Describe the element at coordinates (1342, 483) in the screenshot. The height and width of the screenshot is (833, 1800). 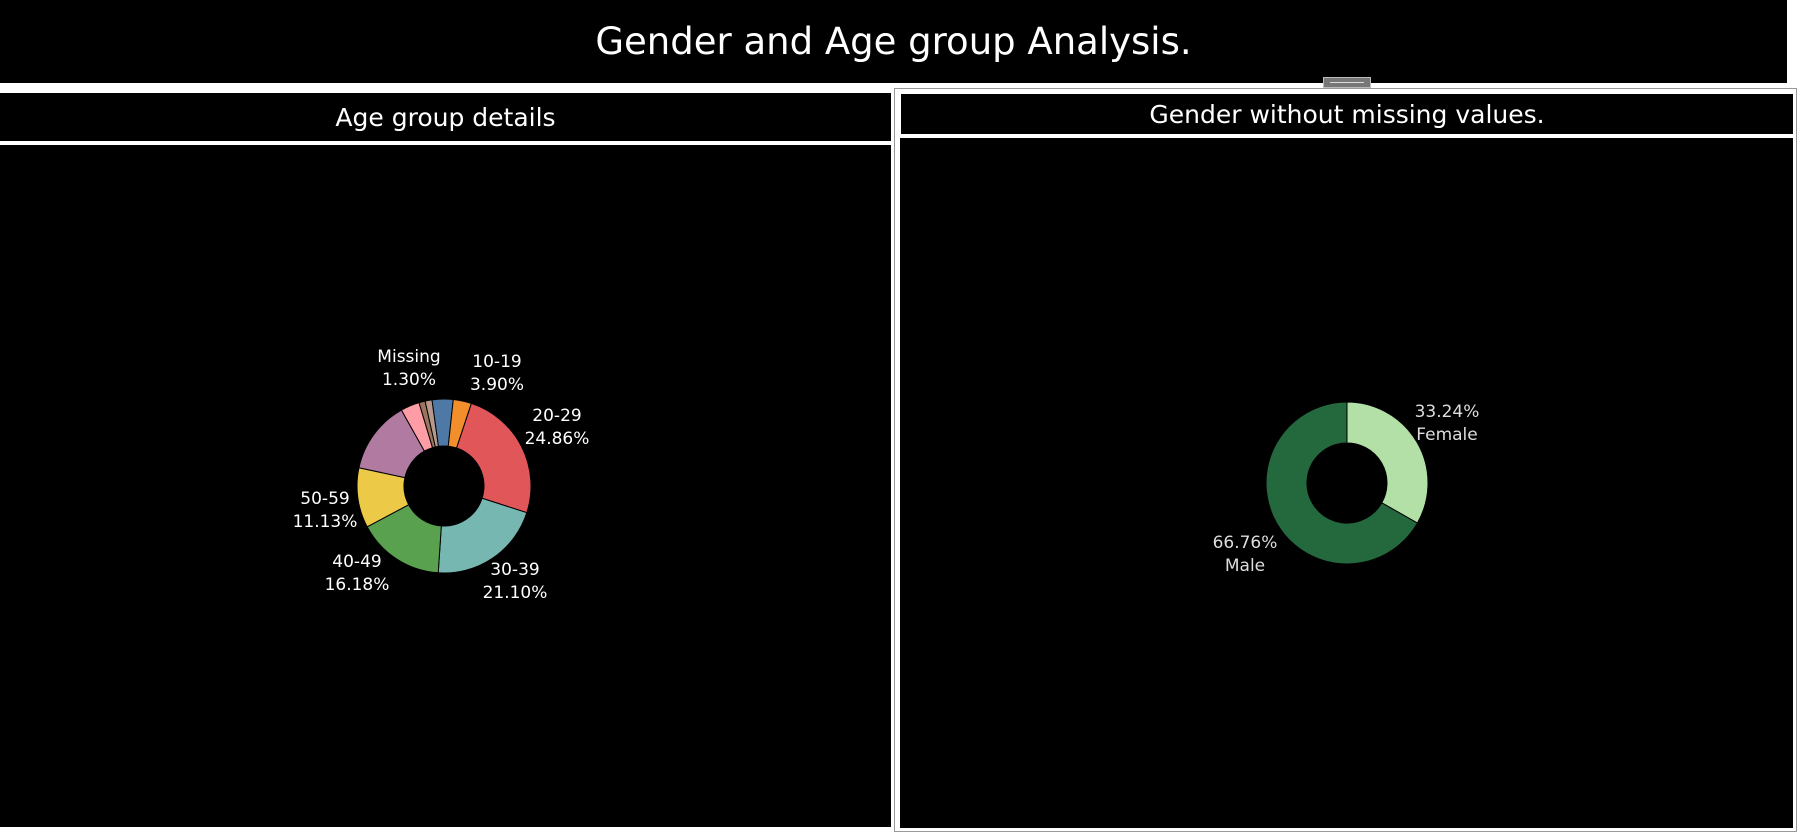
I see `slice-male` at that location.